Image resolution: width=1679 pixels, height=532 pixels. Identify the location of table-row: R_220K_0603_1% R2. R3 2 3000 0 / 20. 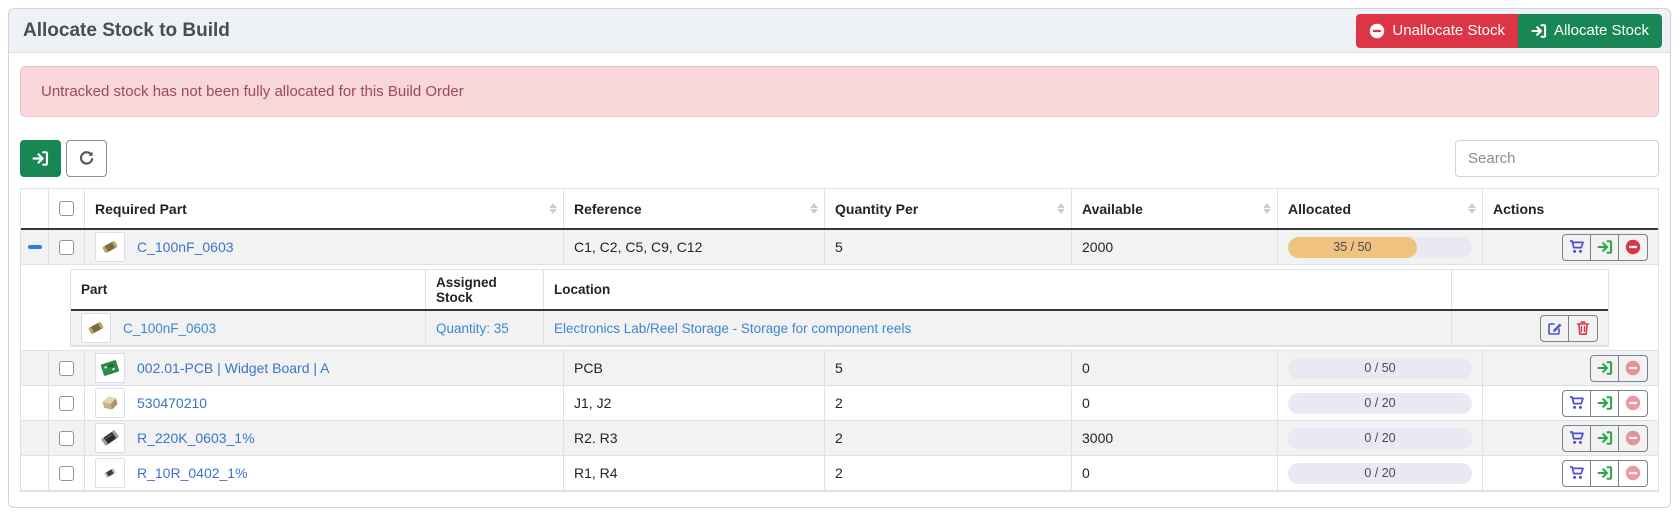
(839, 438).